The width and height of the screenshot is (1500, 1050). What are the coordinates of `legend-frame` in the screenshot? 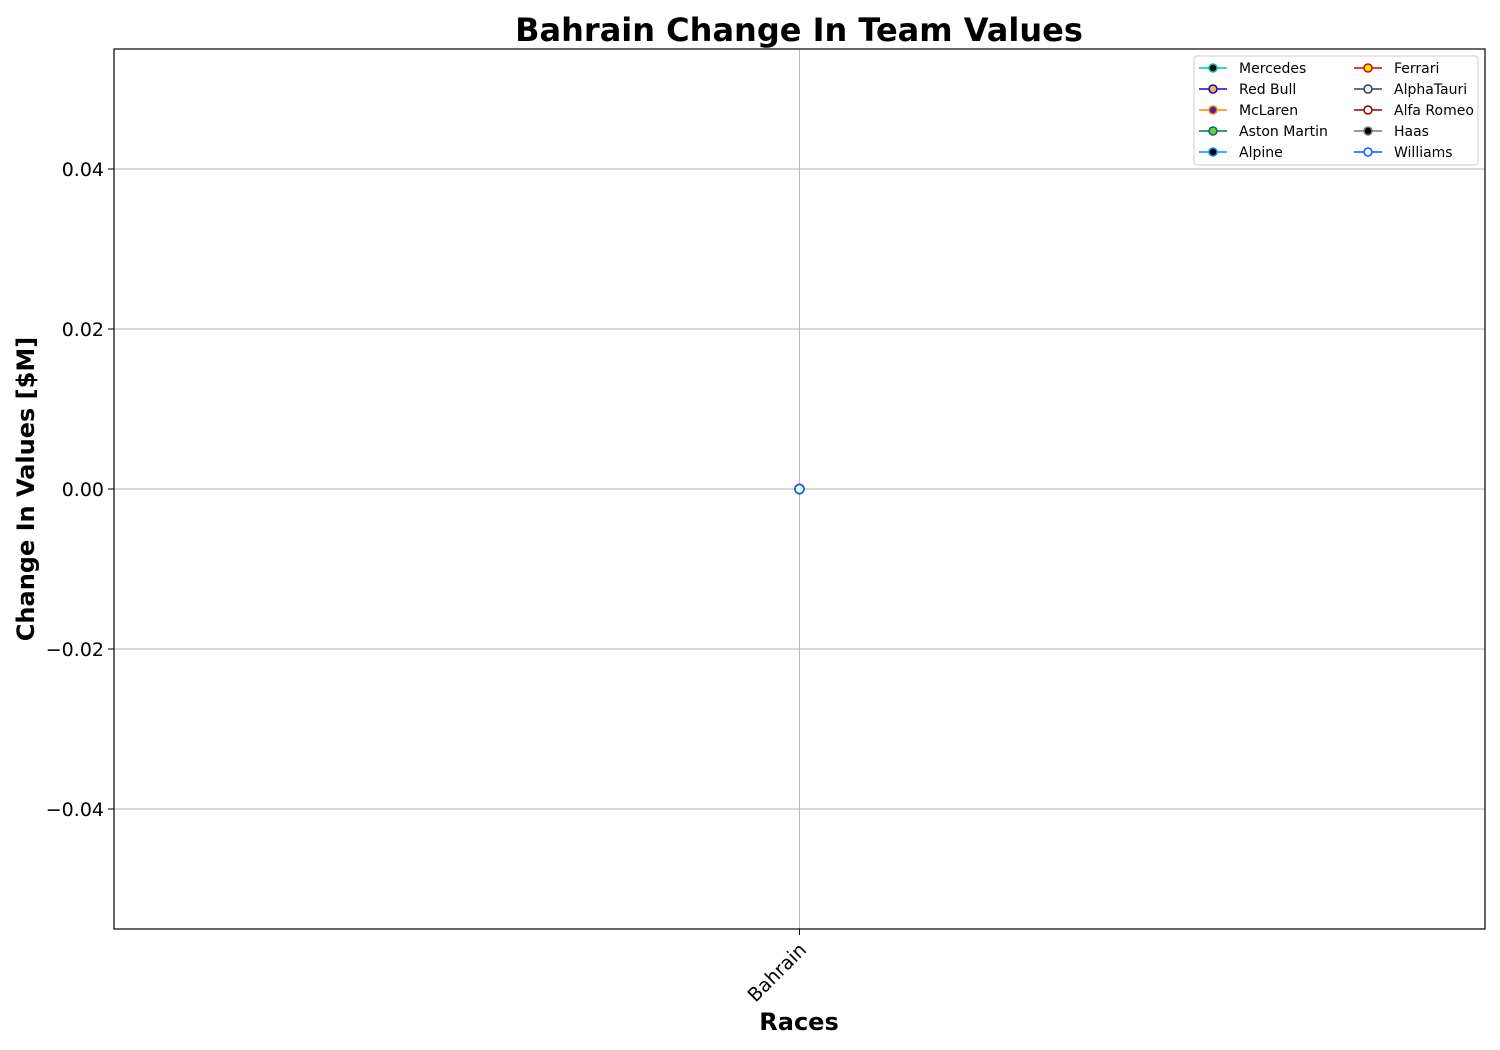 It's located at (1336, 110).